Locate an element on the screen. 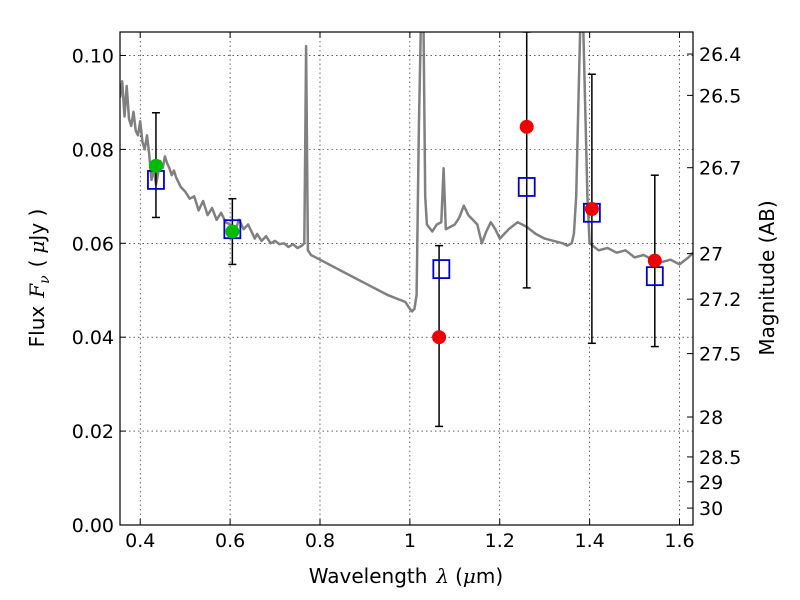 This screenshot has height=600, width=800. y-tick-label: 0.04 is located at coordinates (93, 338).